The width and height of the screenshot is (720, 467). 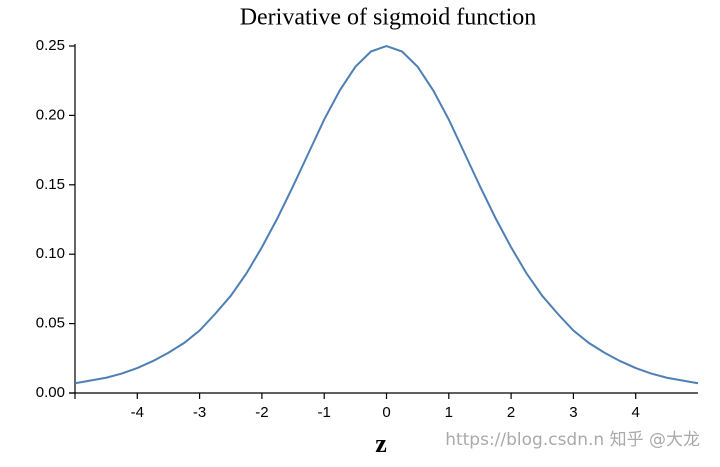 What do you see at coordinates (50, 45) in the screenshot?
I see `y-tick-label: 0.25` at bounding box center [50, 45].